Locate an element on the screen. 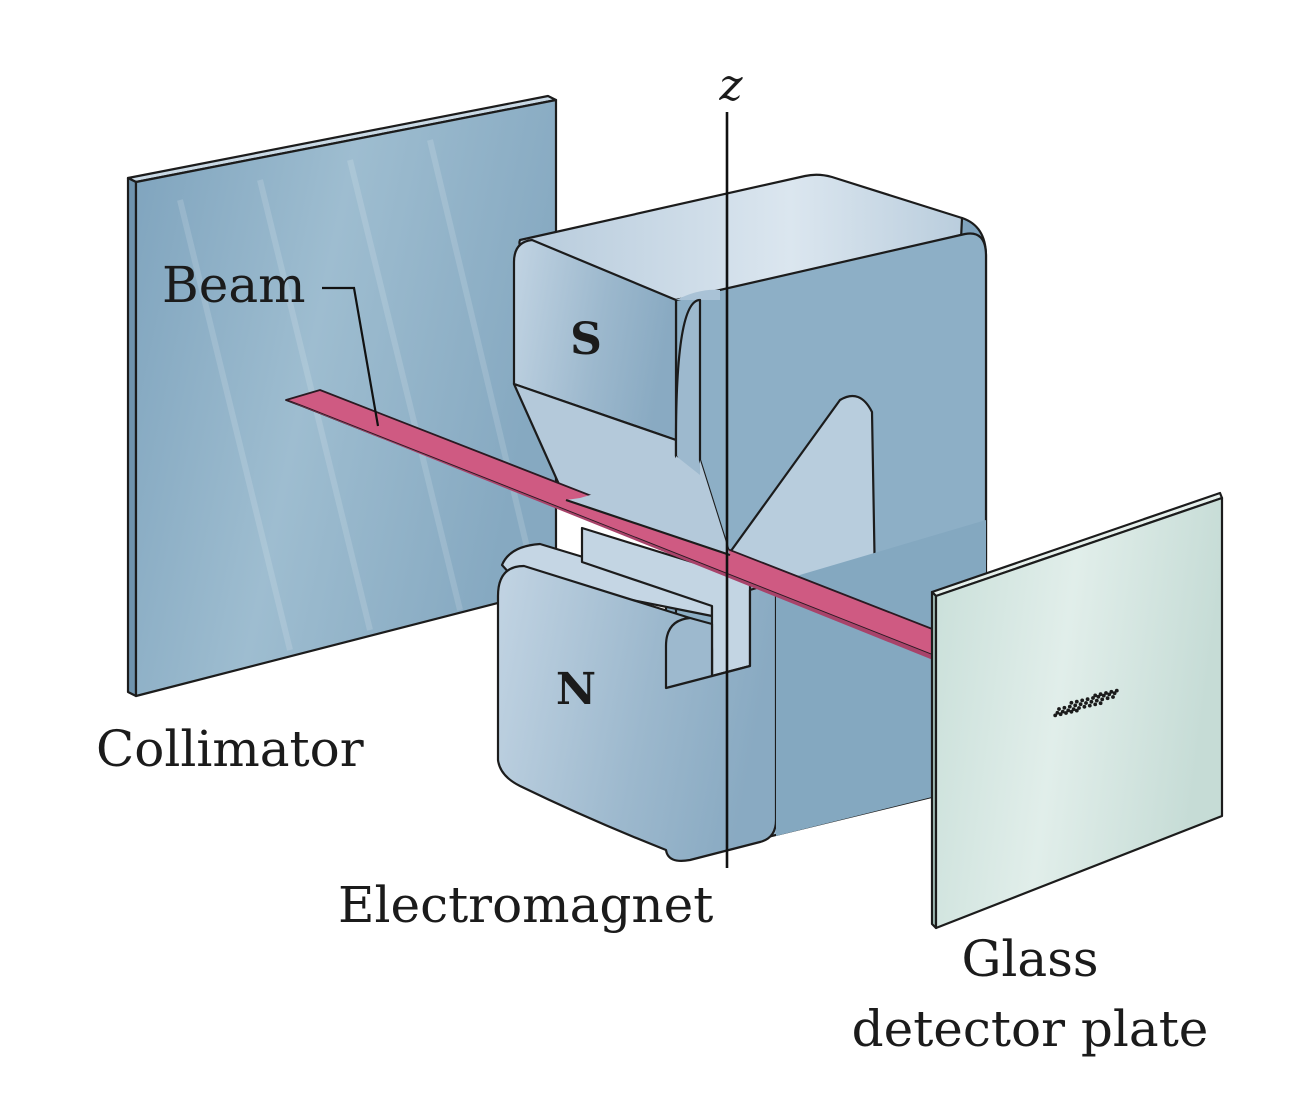 The height and width of the screenshot is (1111, 1296). beam-leader-line is located at coordinates (351, 356).